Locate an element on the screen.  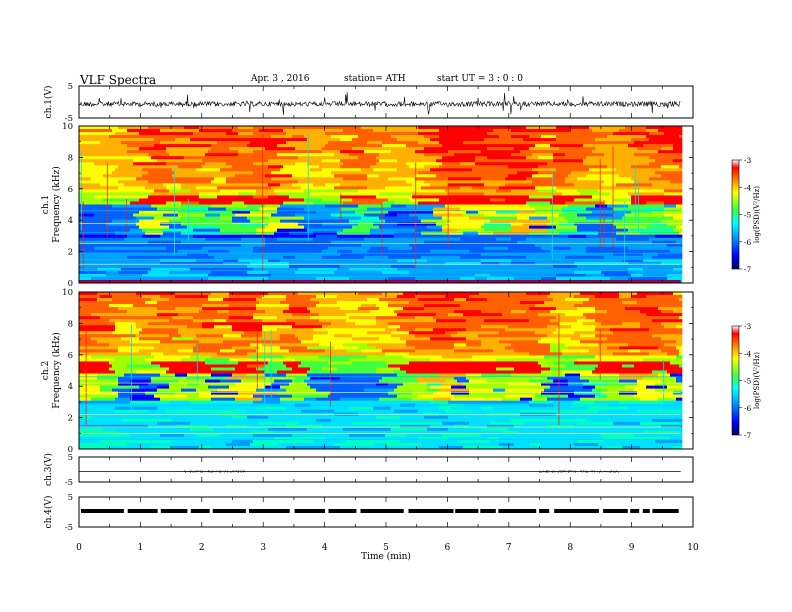
start-time-label: start UT = 3 : 0 : 0 is located at coordinates (480, 79).